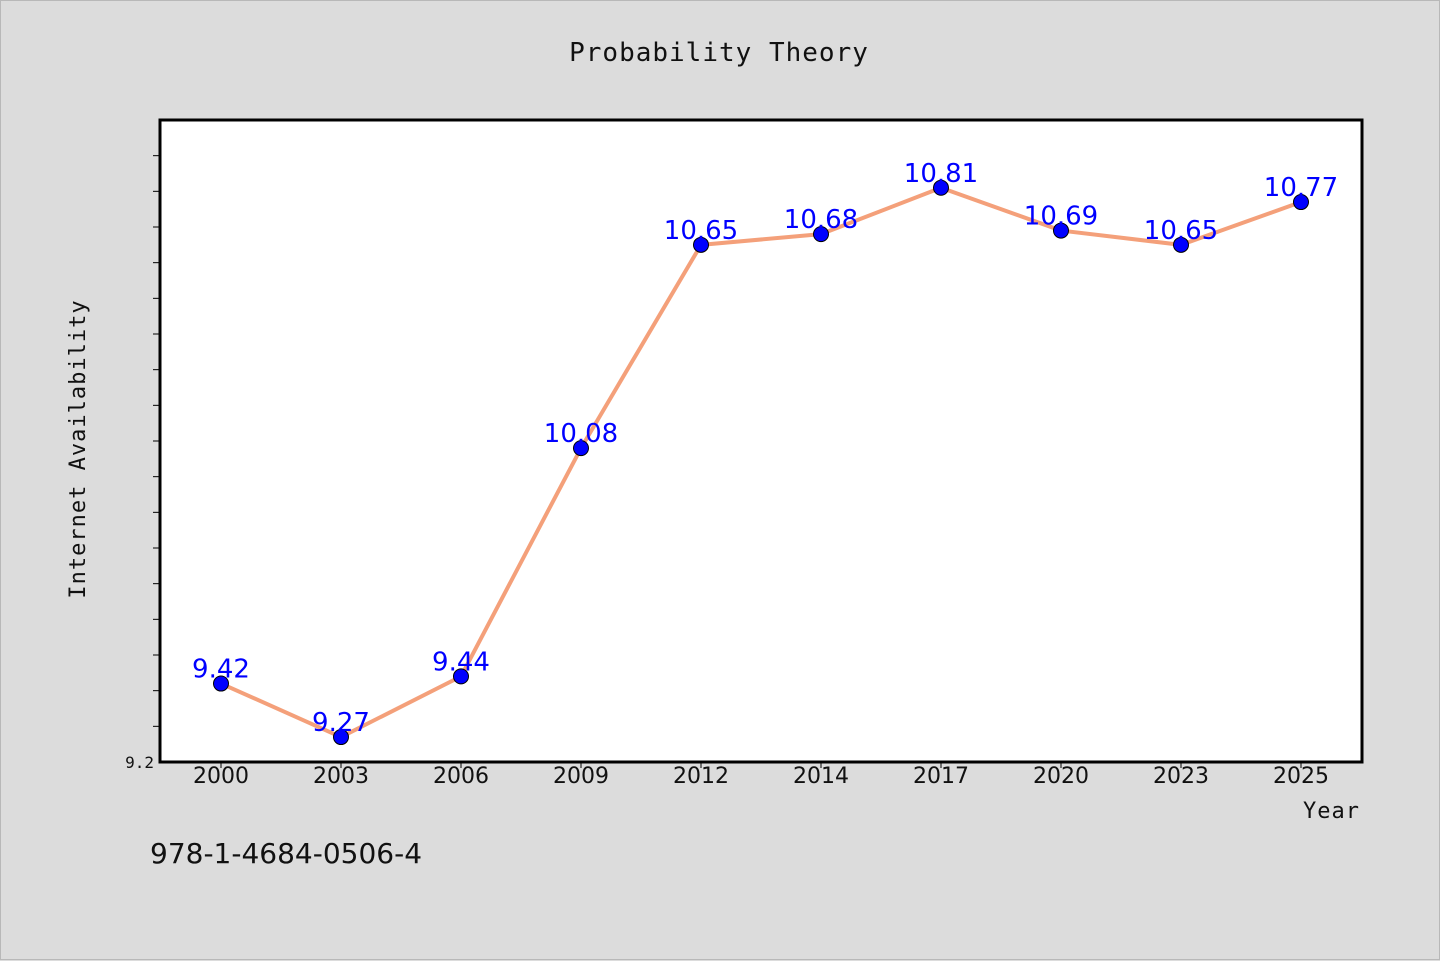 This screenshot has width=1440, height=961. Describe the element at coordinates (461, 662) in the screenshot. I see `data-value-label: 9.44` at that location.